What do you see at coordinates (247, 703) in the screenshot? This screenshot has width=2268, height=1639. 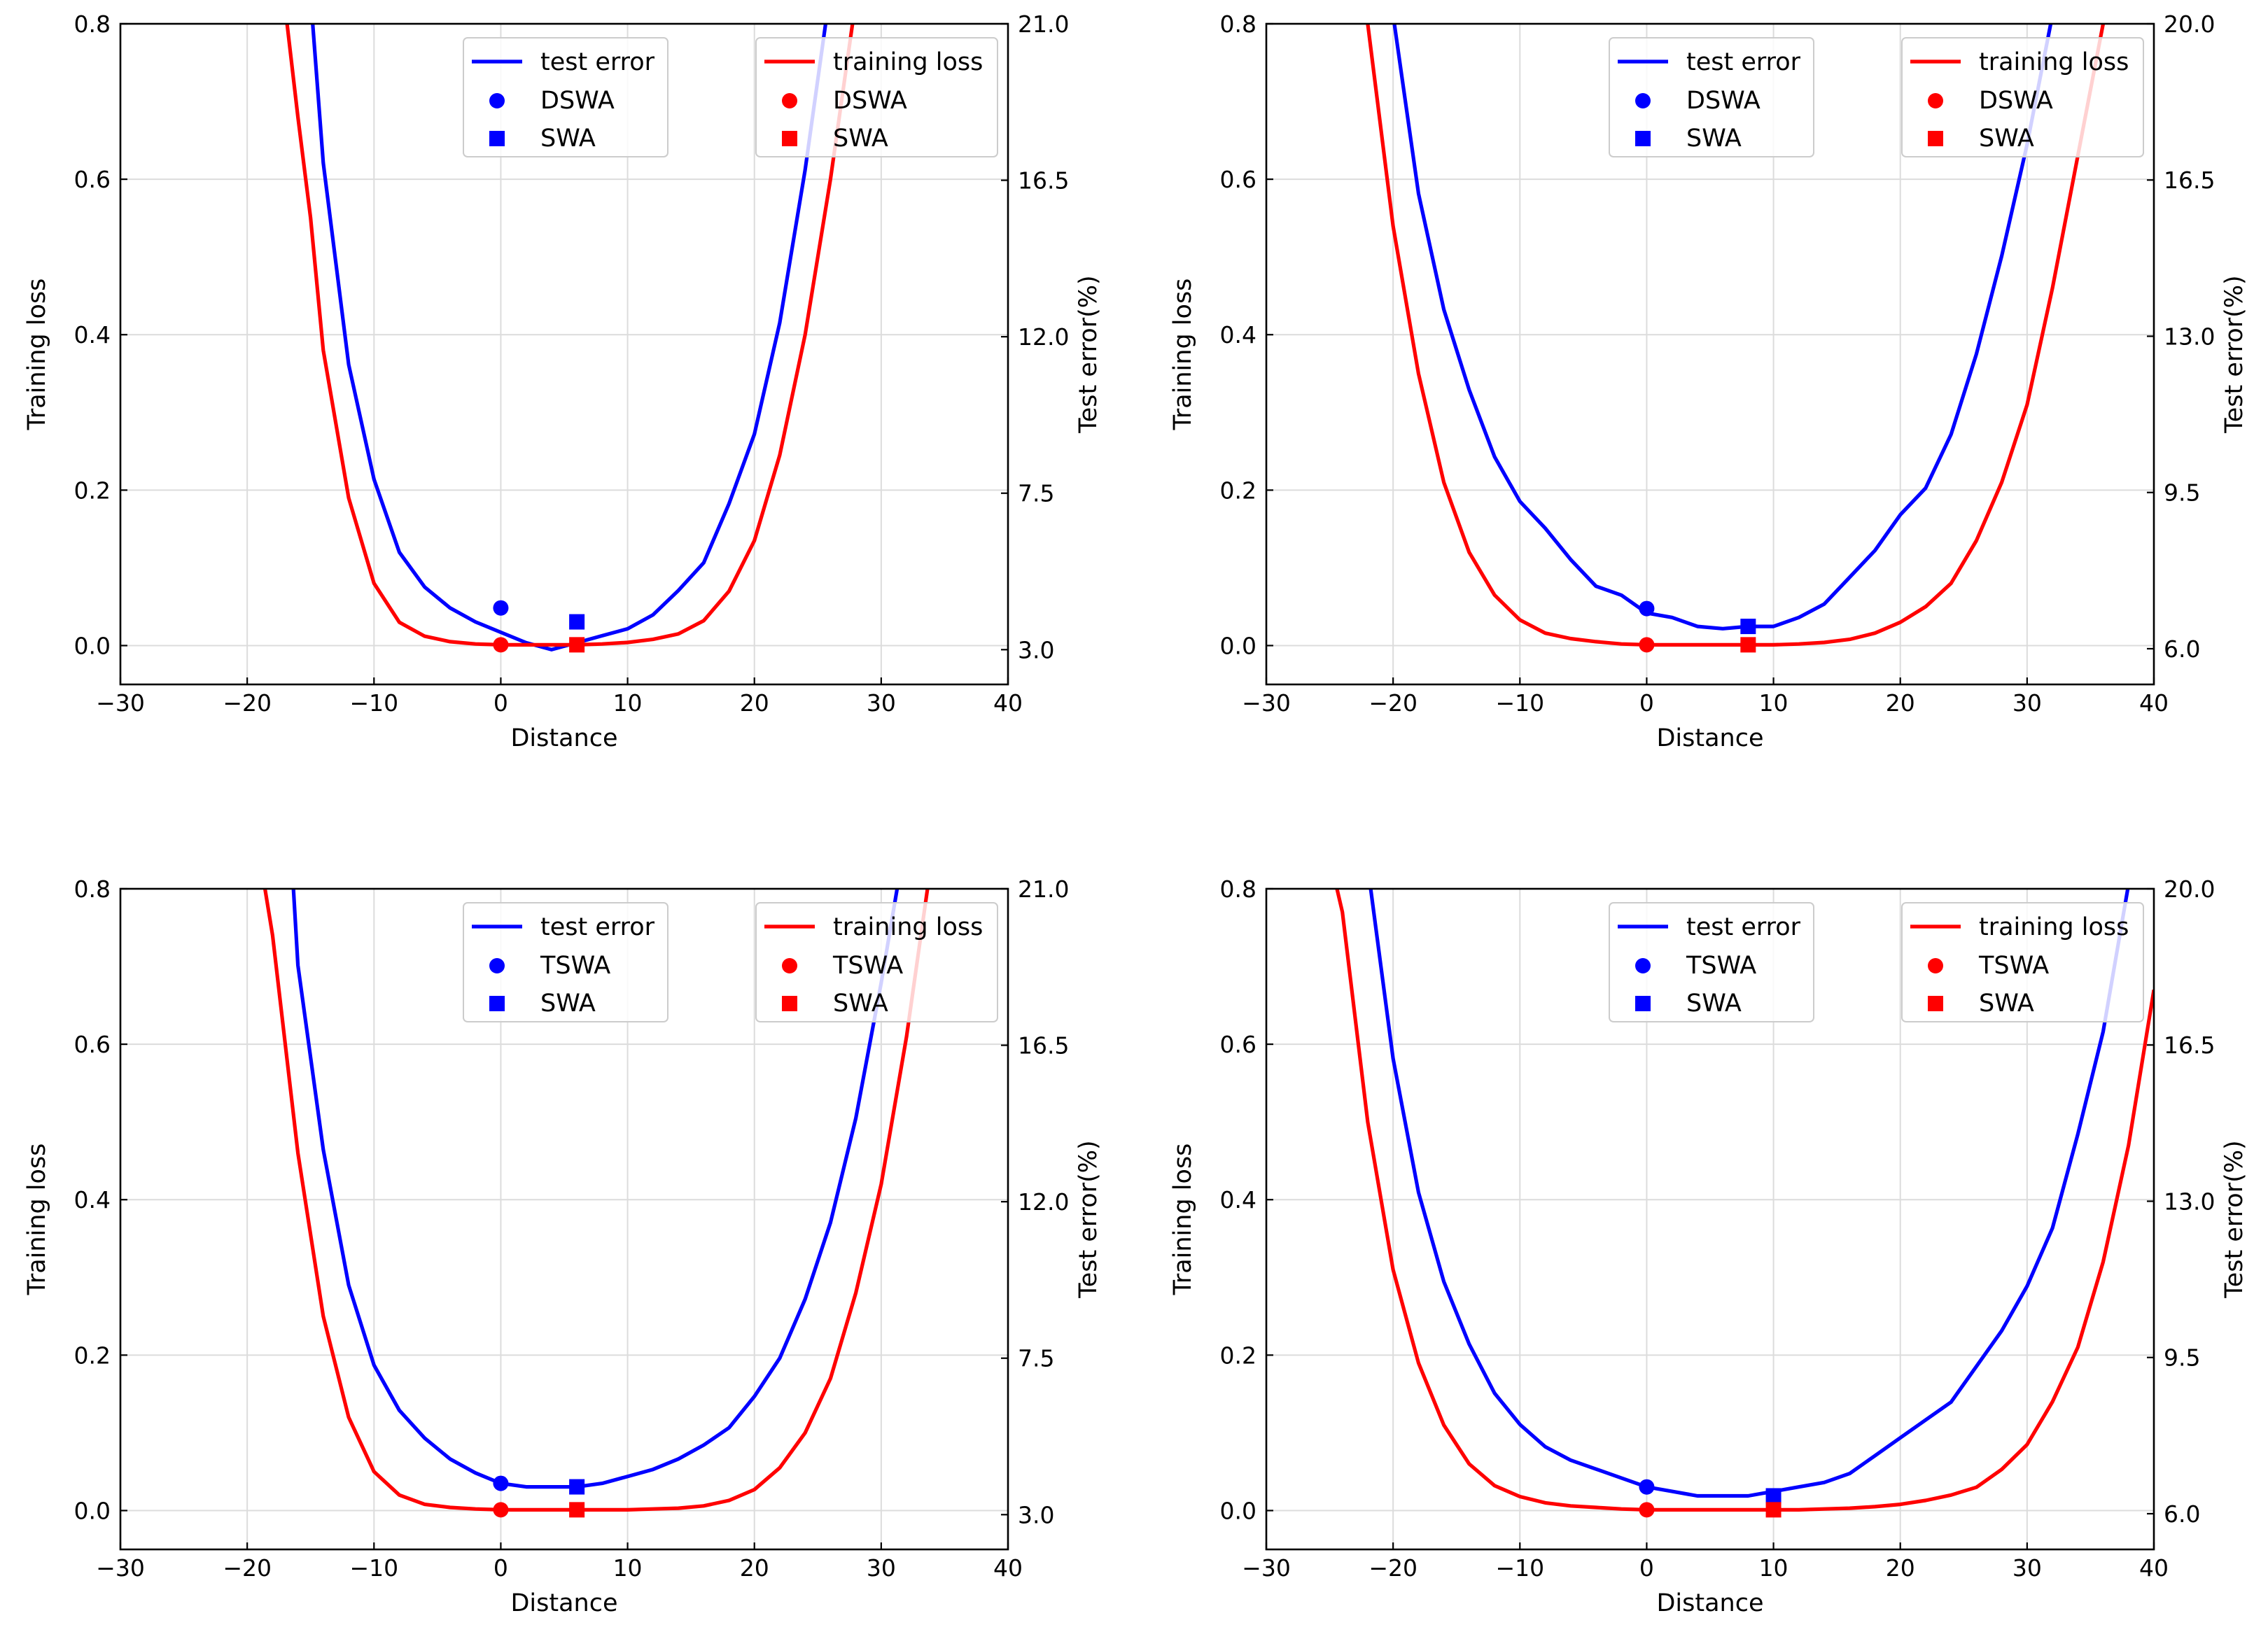 I see `x-tick-label: −20` at bounding box center [247, 703].